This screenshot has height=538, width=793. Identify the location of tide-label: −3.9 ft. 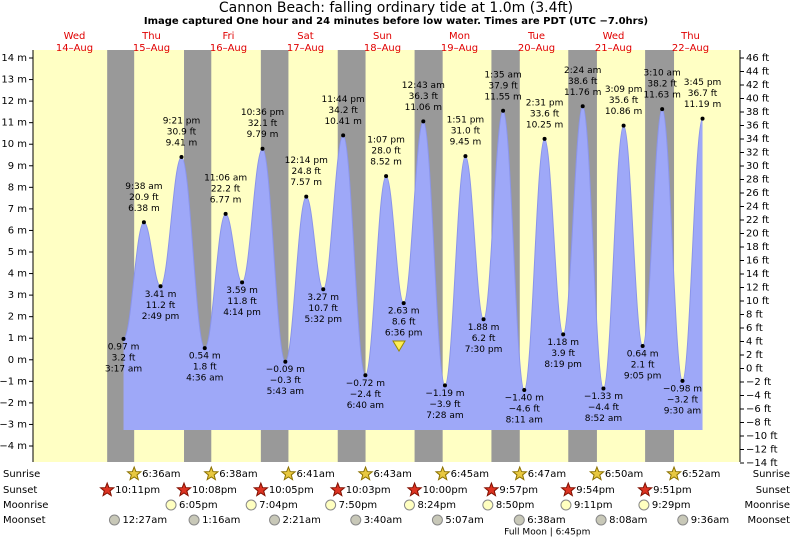
(445, 405).